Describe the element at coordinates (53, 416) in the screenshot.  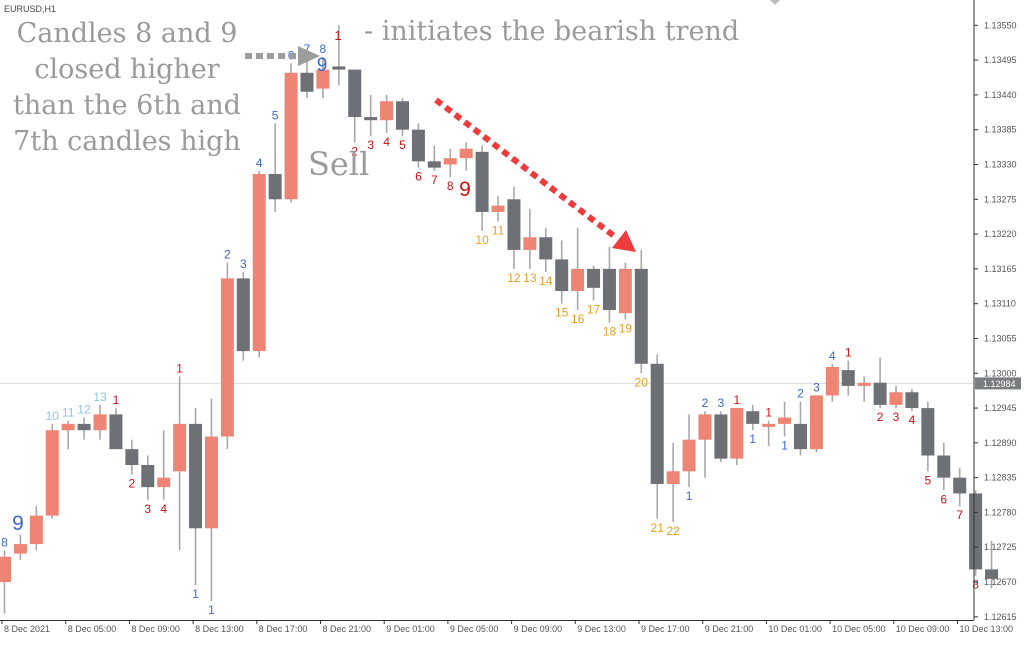
I see `count-label: 10` at that location.